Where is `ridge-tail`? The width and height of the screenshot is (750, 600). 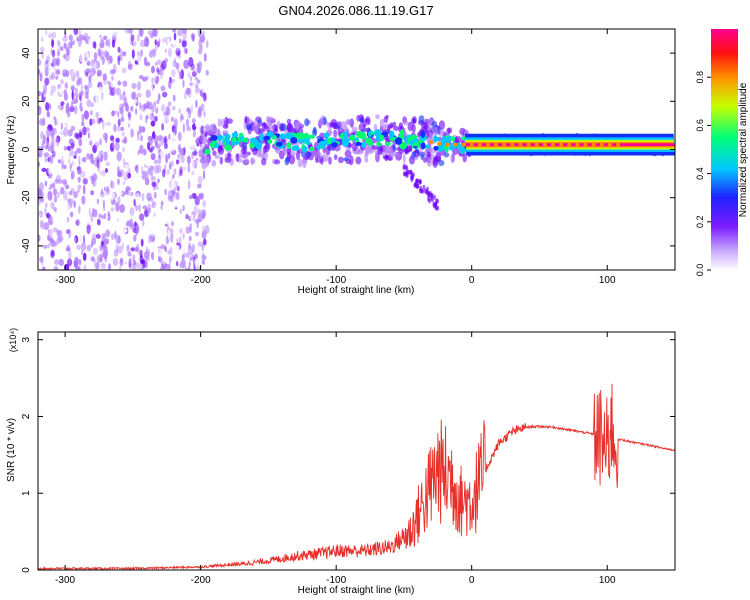 ridge-tail is located at coordinates (438, 208).